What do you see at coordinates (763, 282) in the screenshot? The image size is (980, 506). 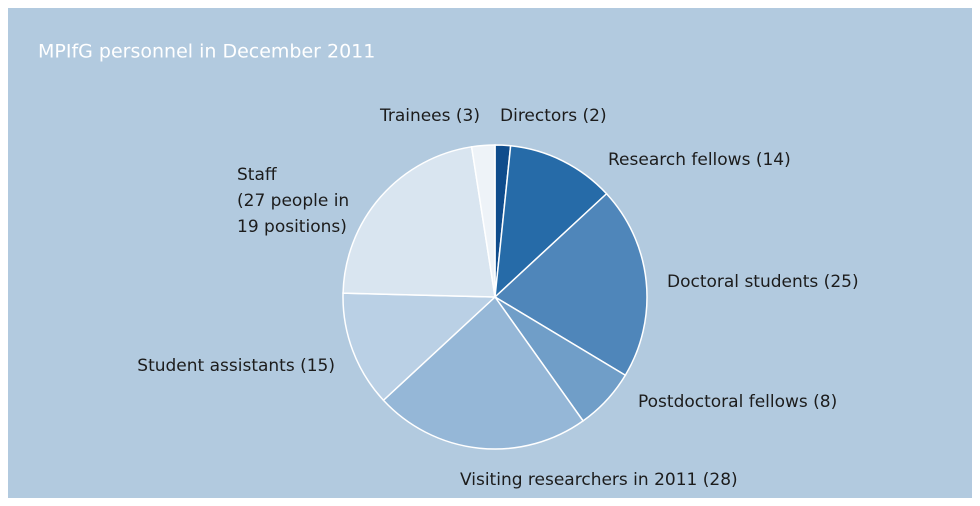 I see `slice-label: Doctoral students (25)` at bounding box center [763, 282].